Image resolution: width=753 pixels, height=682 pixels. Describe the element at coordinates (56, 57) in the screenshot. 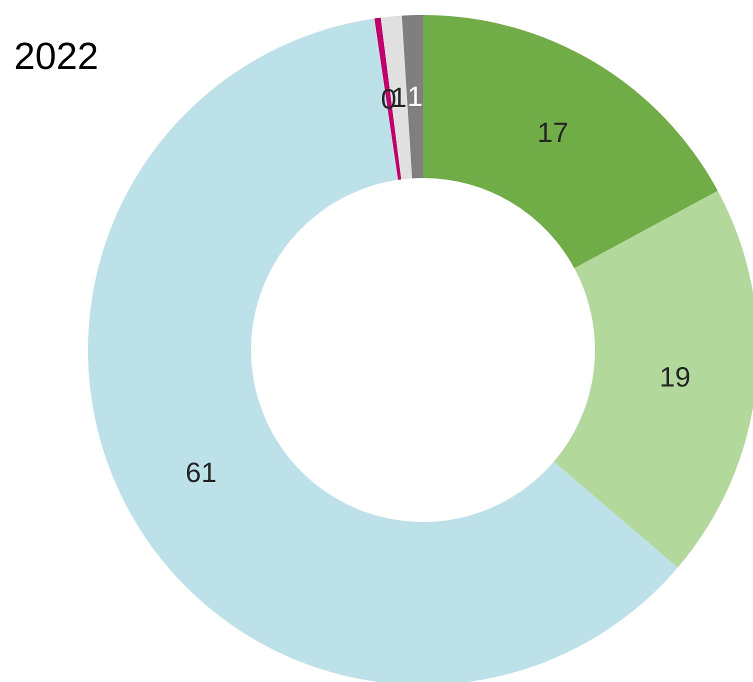

I see `text: 2022` at that location.